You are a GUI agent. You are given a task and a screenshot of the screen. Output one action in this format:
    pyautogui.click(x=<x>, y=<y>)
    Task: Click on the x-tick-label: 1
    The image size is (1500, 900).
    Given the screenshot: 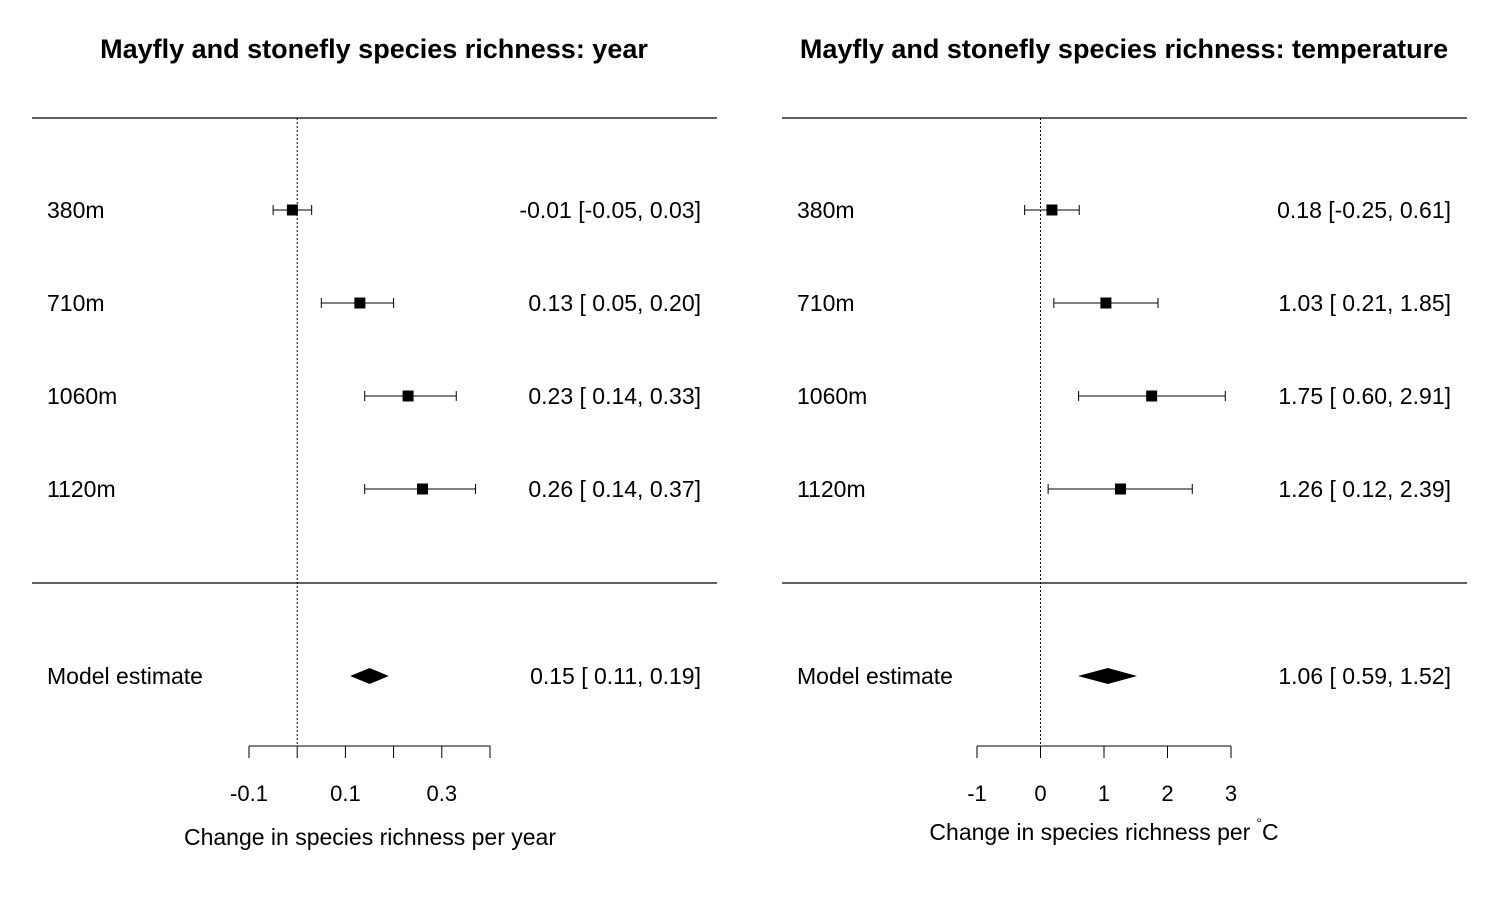 What is the action you would take?
    pyautogui.click(x=1104, y=793)
    